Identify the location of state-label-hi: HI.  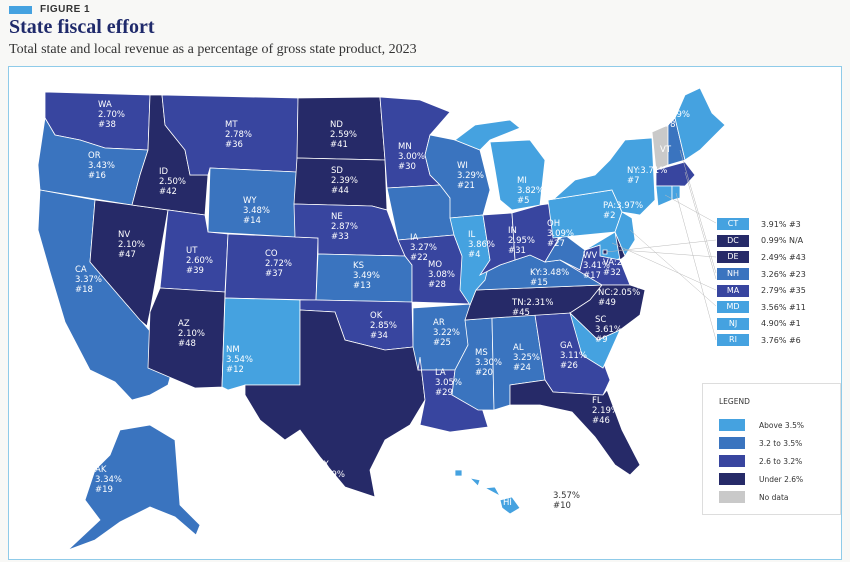
(507, 503).